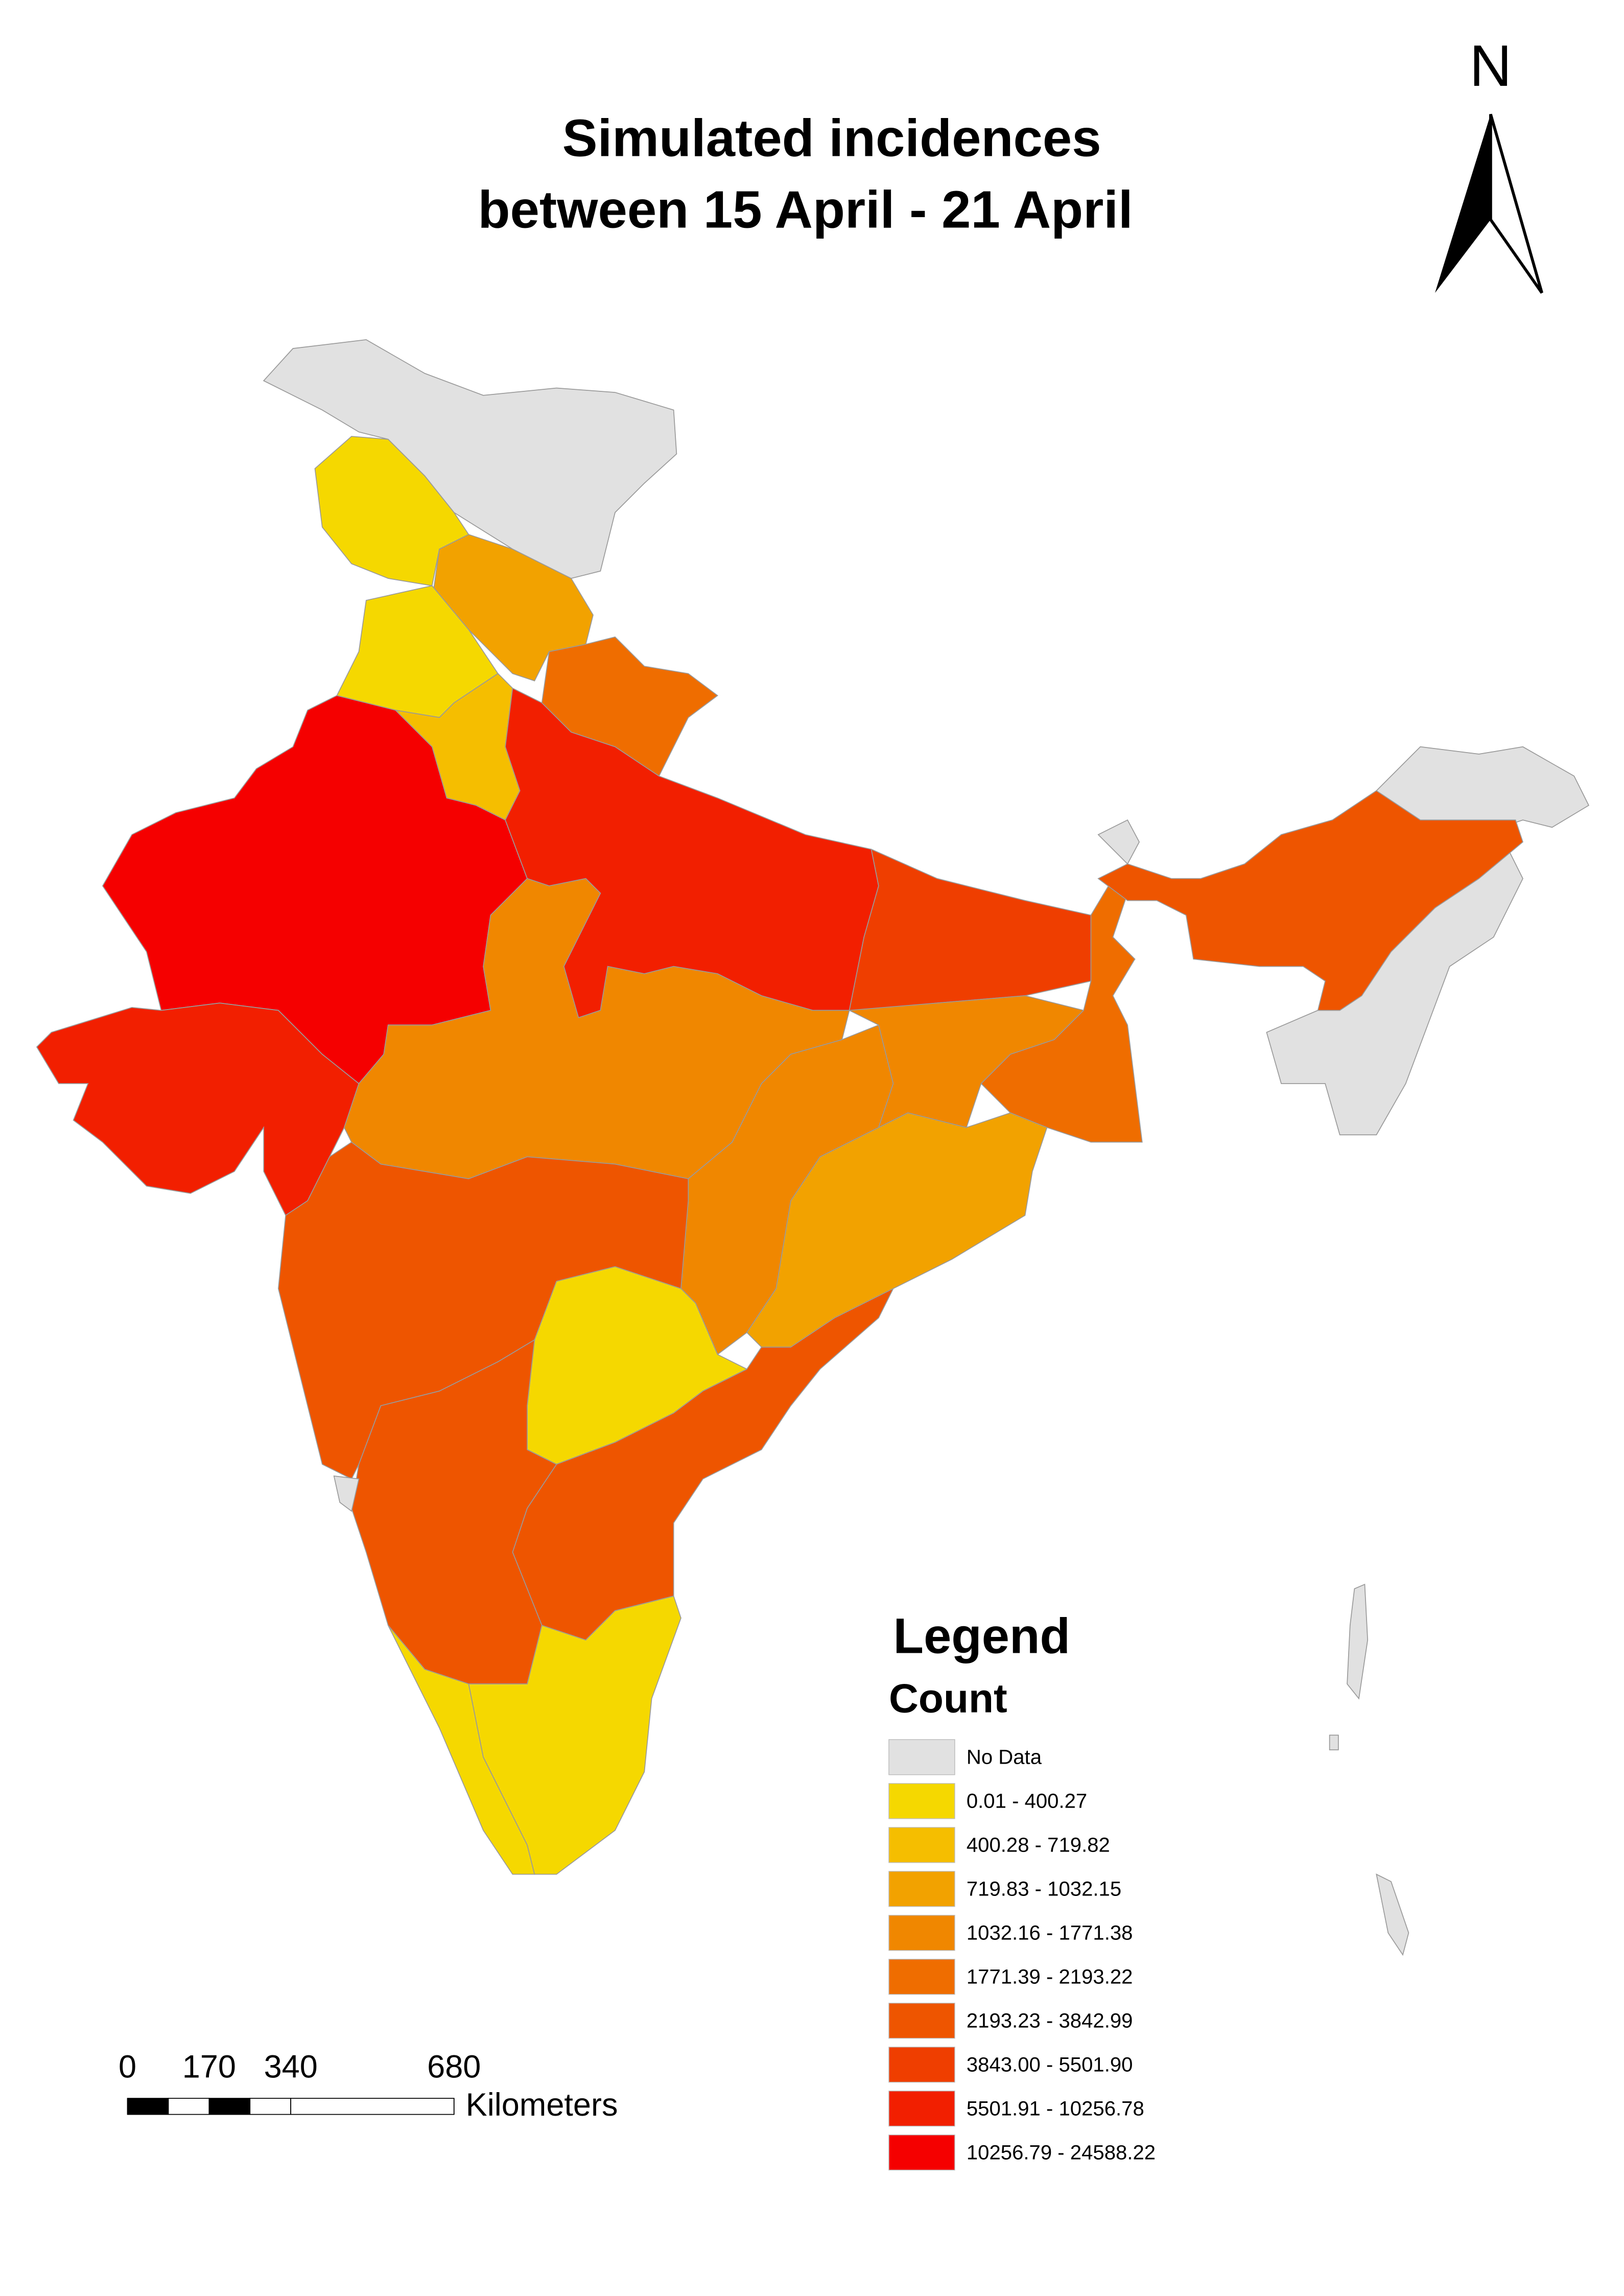 The image size is (1624, 2296). Describe the element at coordinates (831, 137) in the screenshot. I see `title-line: Simulated incidences` at that location.